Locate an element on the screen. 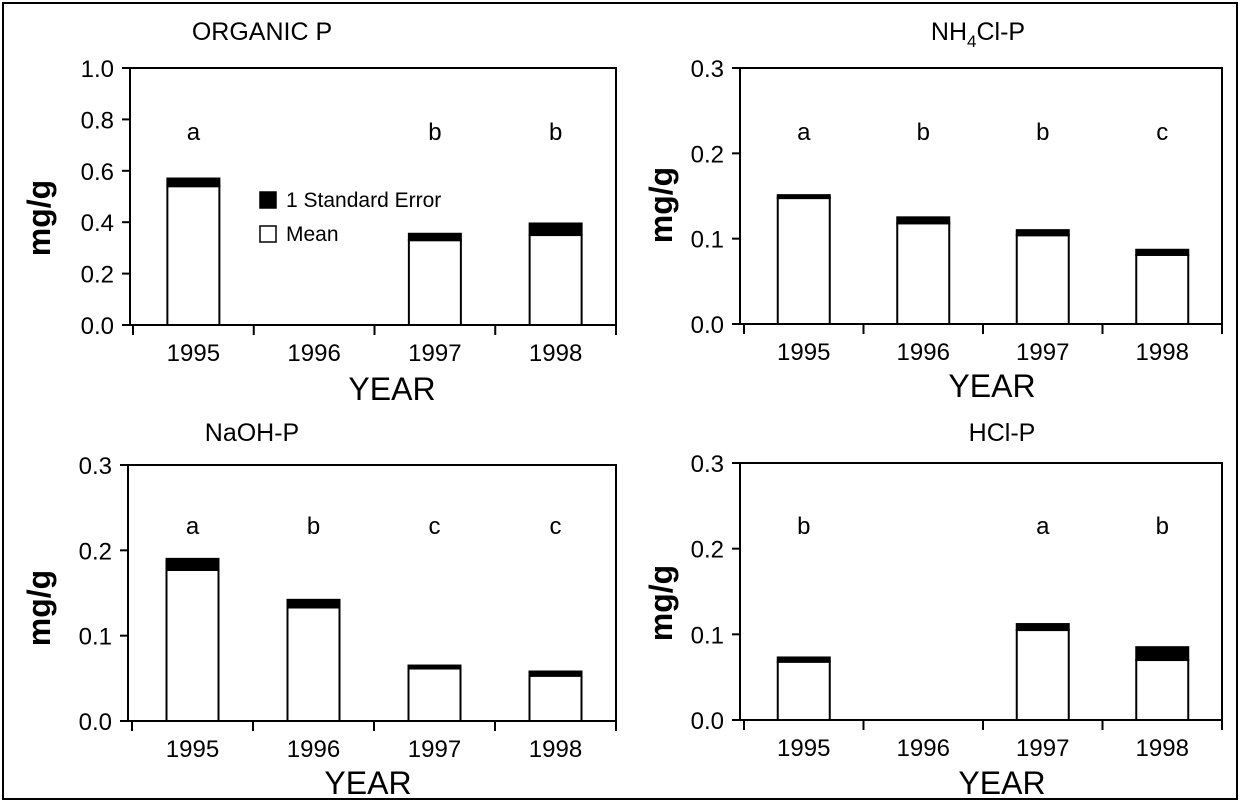 Image resolution: width=1242 pixels, height=802 pixels. chart-title: NaOH-P is located at coordinates (252, 433).